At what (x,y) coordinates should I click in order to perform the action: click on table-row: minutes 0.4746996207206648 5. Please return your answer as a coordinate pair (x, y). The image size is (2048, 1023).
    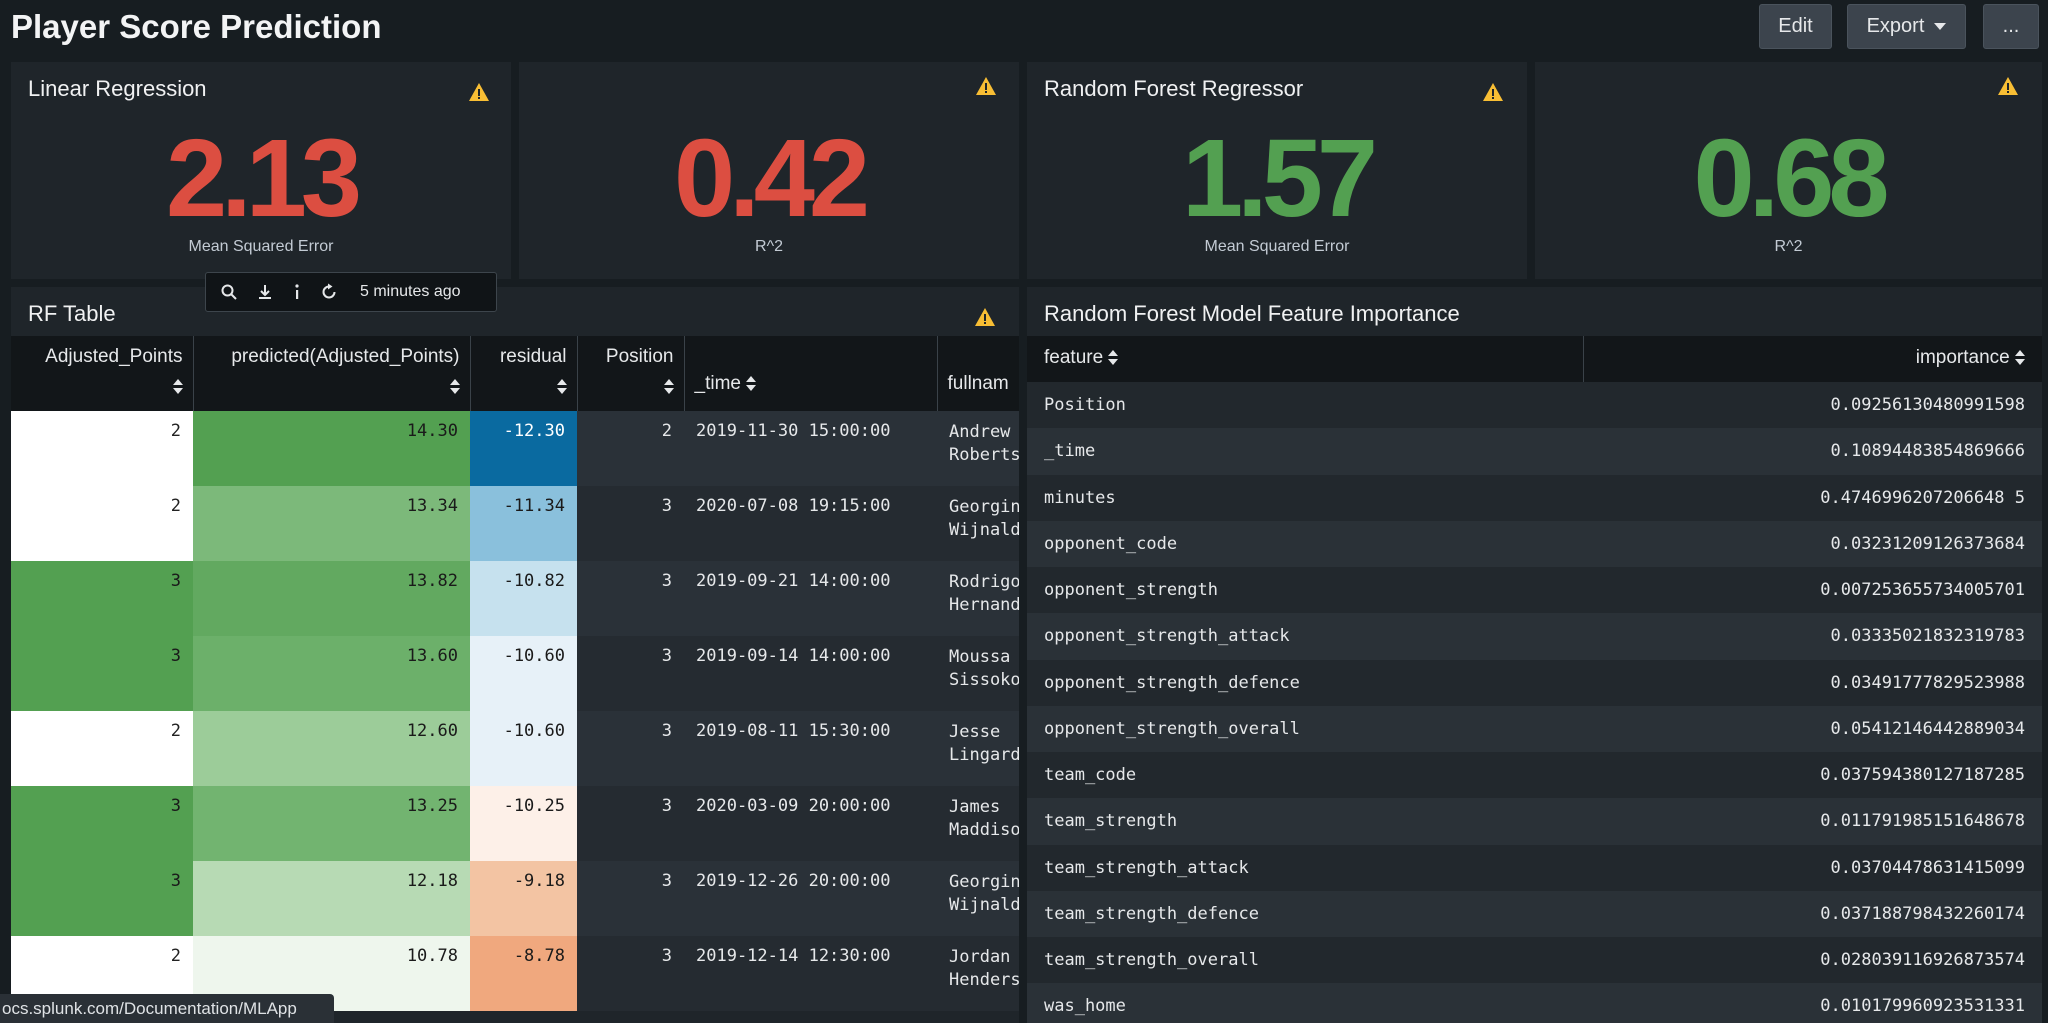
    Looking at the image, I should click on (1534, 497).